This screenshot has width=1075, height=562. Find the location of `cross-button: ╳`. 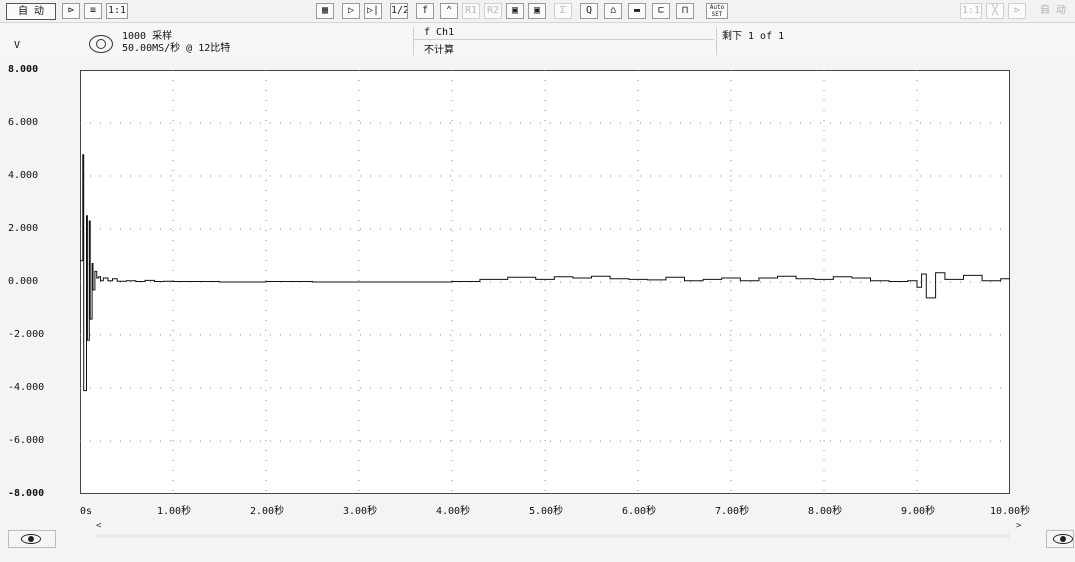

cross-button: ╳ is located at coordinates (995, 11).